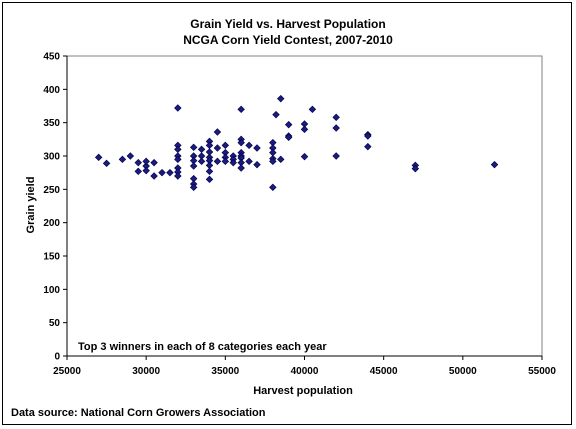 The image size is (576, 429). Describe the element at coordinates (542, 371) in the screenshot. I see `x-tick-label: 55000` at that location.